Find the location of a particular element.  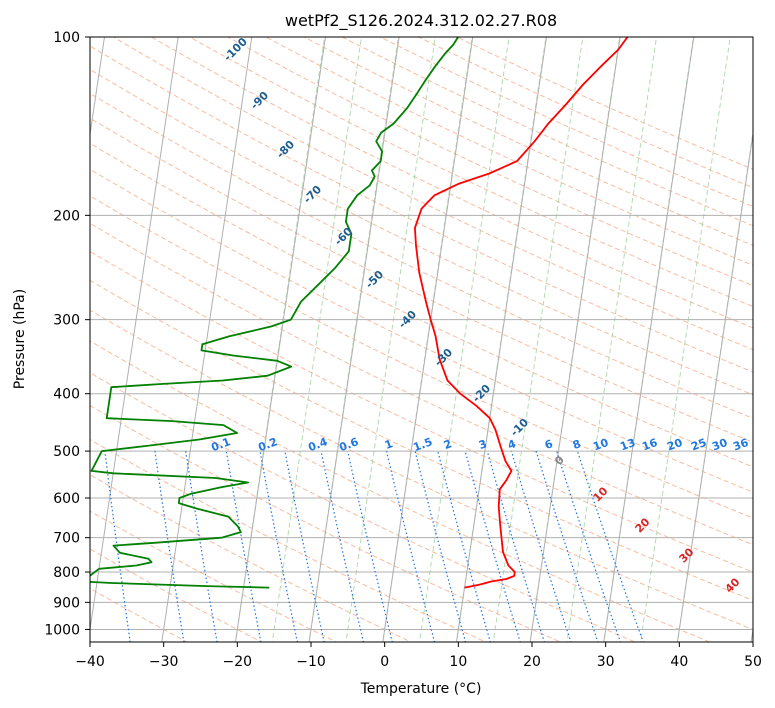

isotherm-label: -80 is located at coordinates (285, 149).